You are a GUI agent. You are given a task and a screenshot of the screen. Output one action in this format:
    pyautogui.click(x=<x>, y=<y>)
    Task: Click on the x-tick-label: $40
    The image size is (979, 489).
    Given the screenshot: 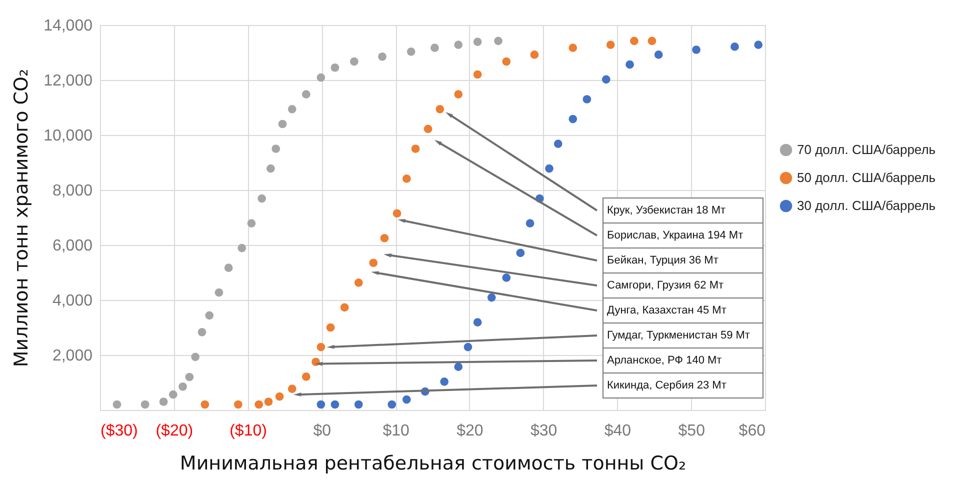 What is the action you would take?
    pyautogui.click(x=618, y=431)
    